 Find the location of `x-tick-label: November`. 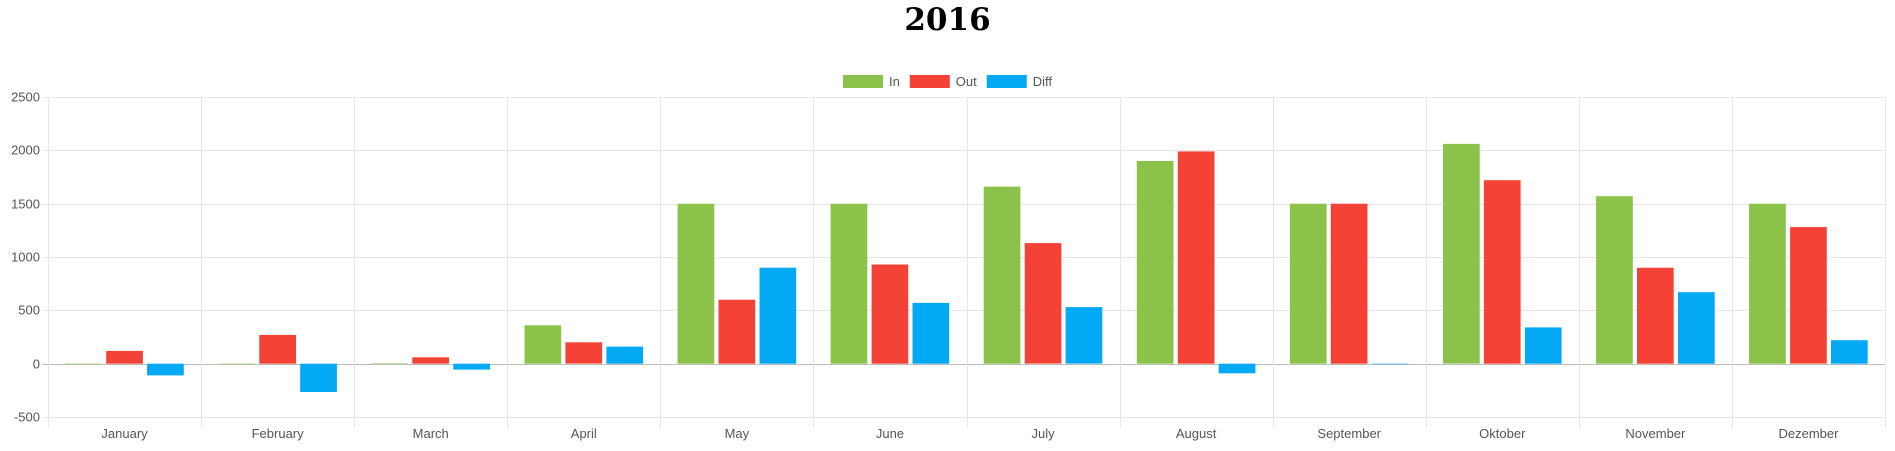

x-tick-label: November is located at coordinates (1655, 433).